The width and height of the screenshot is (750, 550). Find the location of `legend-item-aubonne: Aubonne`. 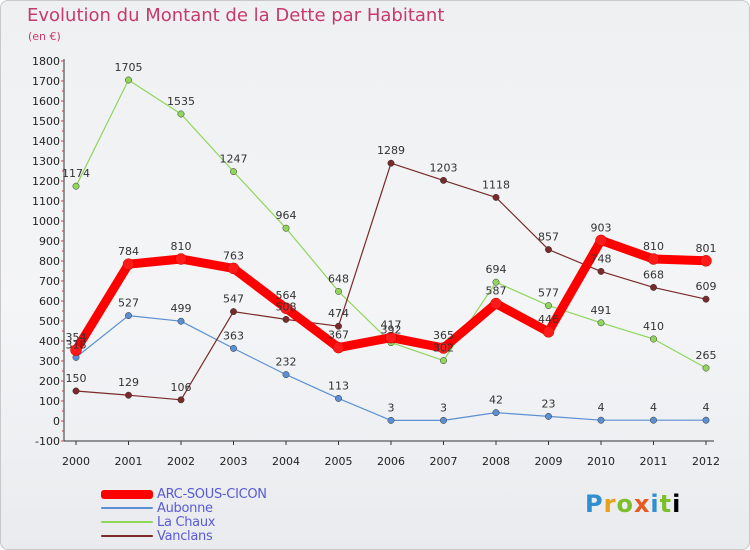

legend-item-aubonne: Aubonne is located at coordinates (184, 508).